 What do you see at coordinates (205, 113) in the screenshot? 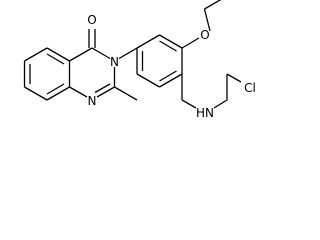
I see `atom-label: HN` at bounding box center [205, 113].